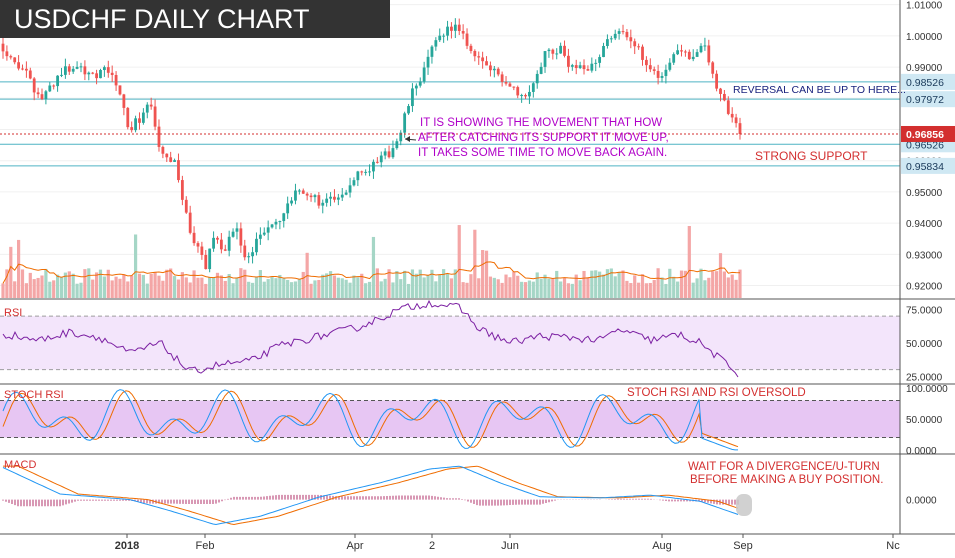 The height and width of the screenshot is (558, 955). What do you see at coordinates (924, 420) in the screenshot?
I see `stoch-tick-label: 50.0000` at bounding box center [924, 420].